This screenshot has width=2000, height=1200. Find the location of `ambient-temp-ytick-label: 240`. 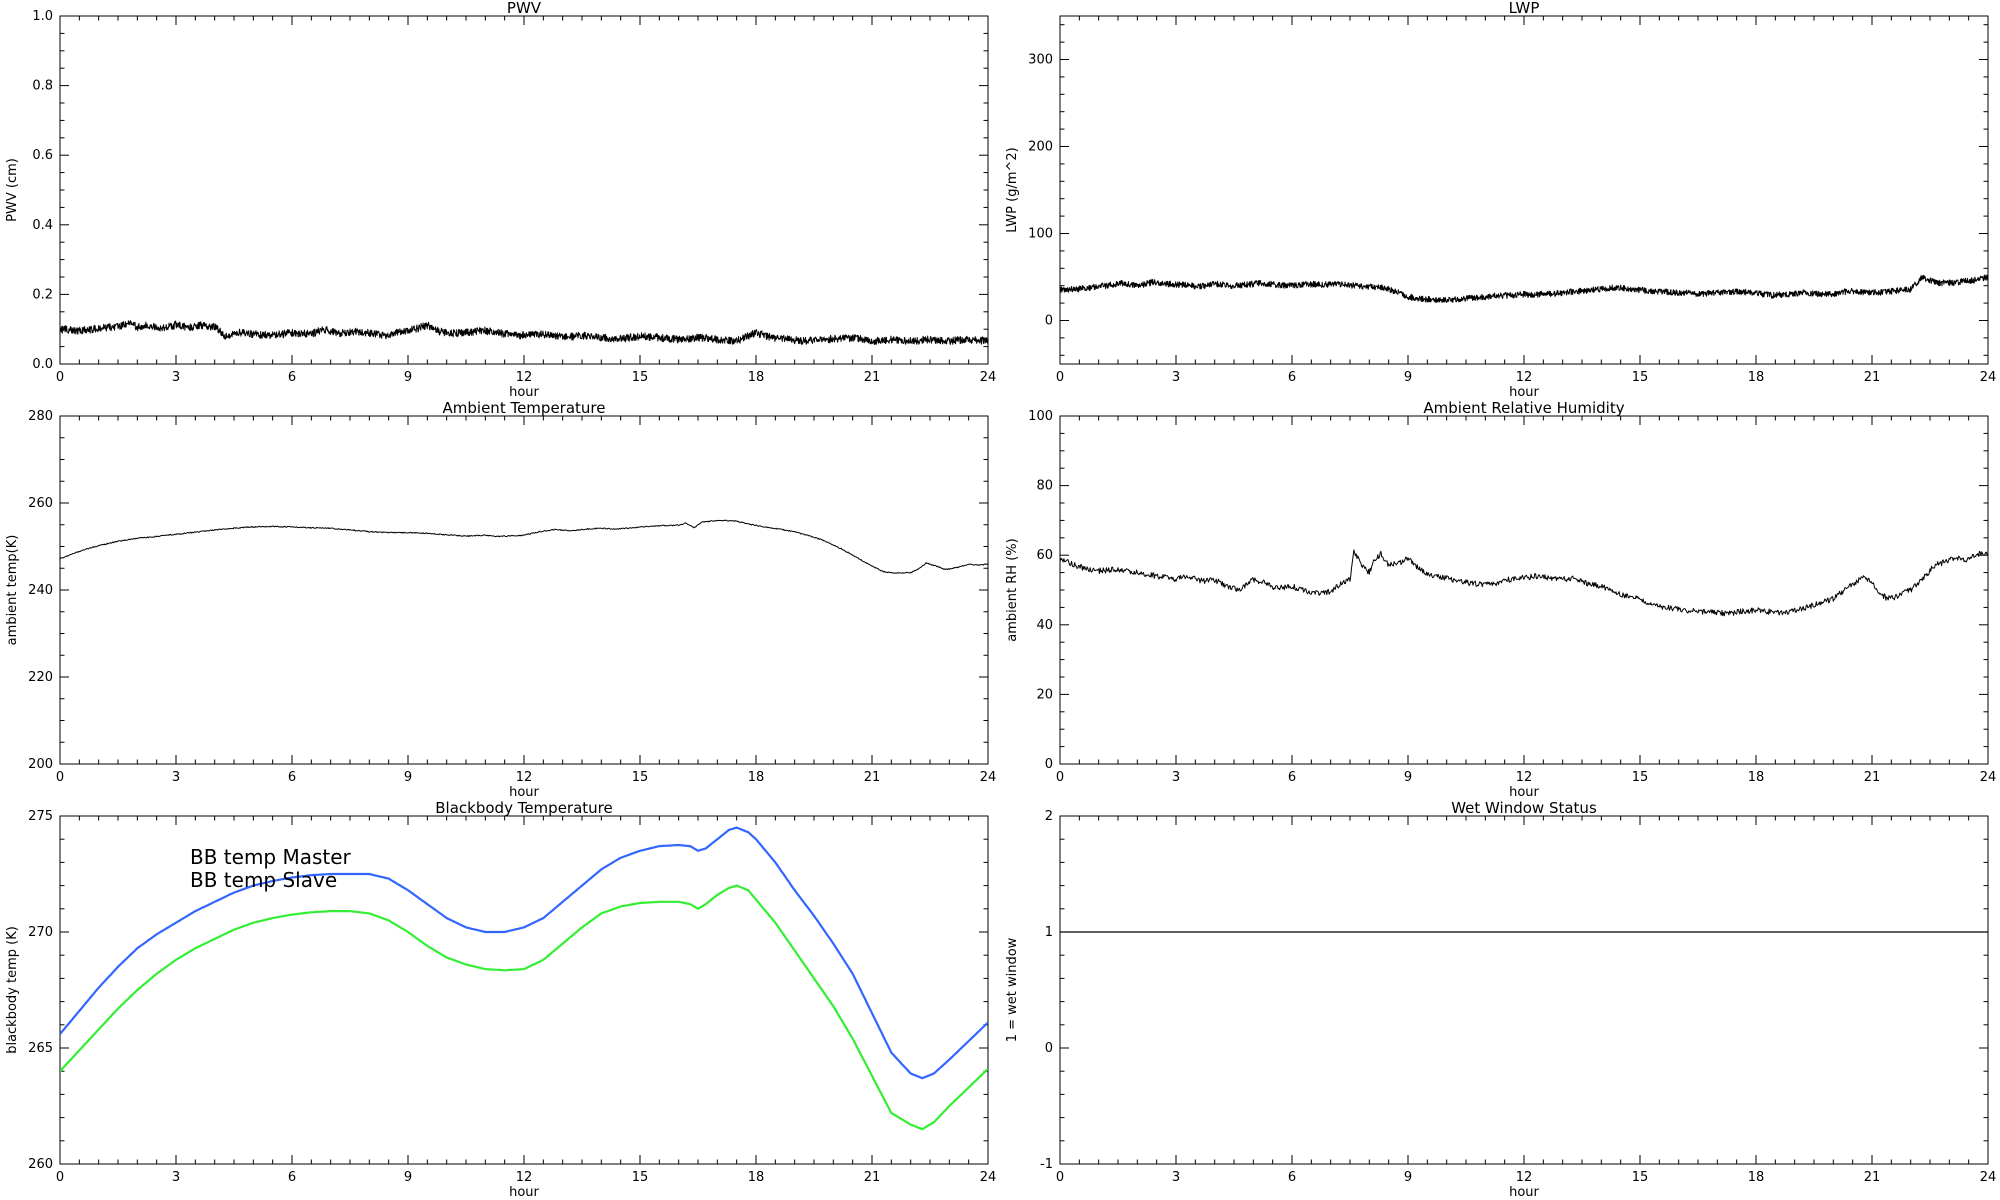

ambient-temp-ytick-label: 240 is located at coordinates (40, 590).